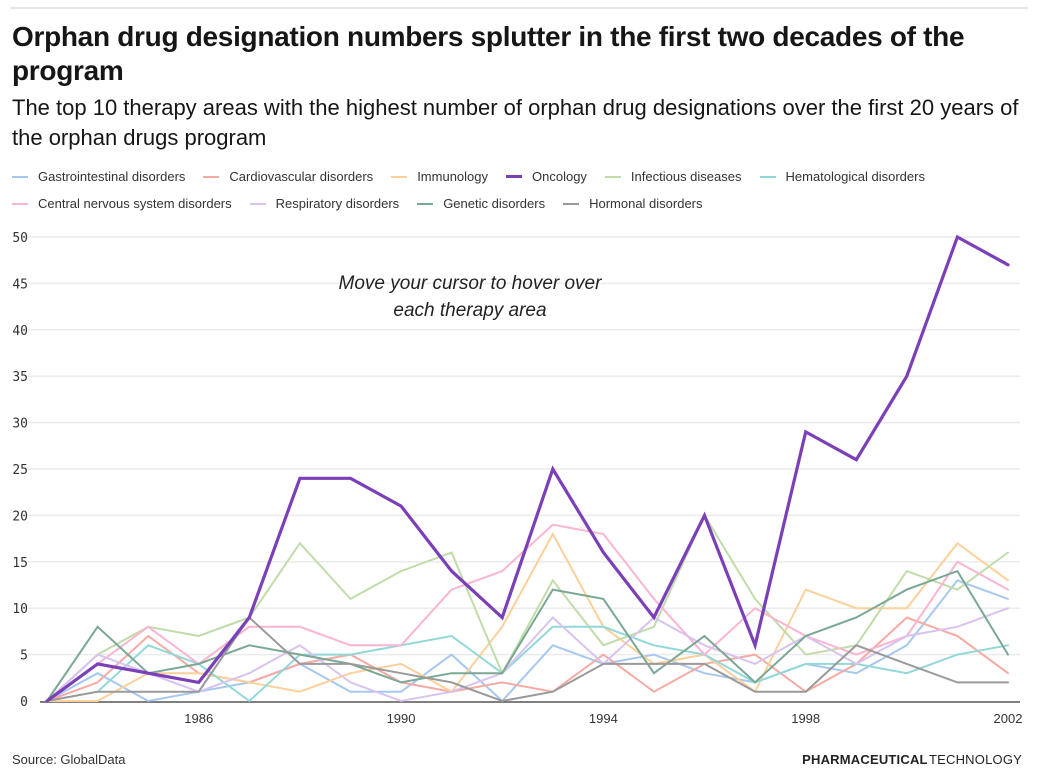 This screenshot has height=778, width=1038. What do you see at coordinates (469, 310) in the screenshot?
I see `hover-annotation-line-2: each therapy area` at bounding box center [469, 310].